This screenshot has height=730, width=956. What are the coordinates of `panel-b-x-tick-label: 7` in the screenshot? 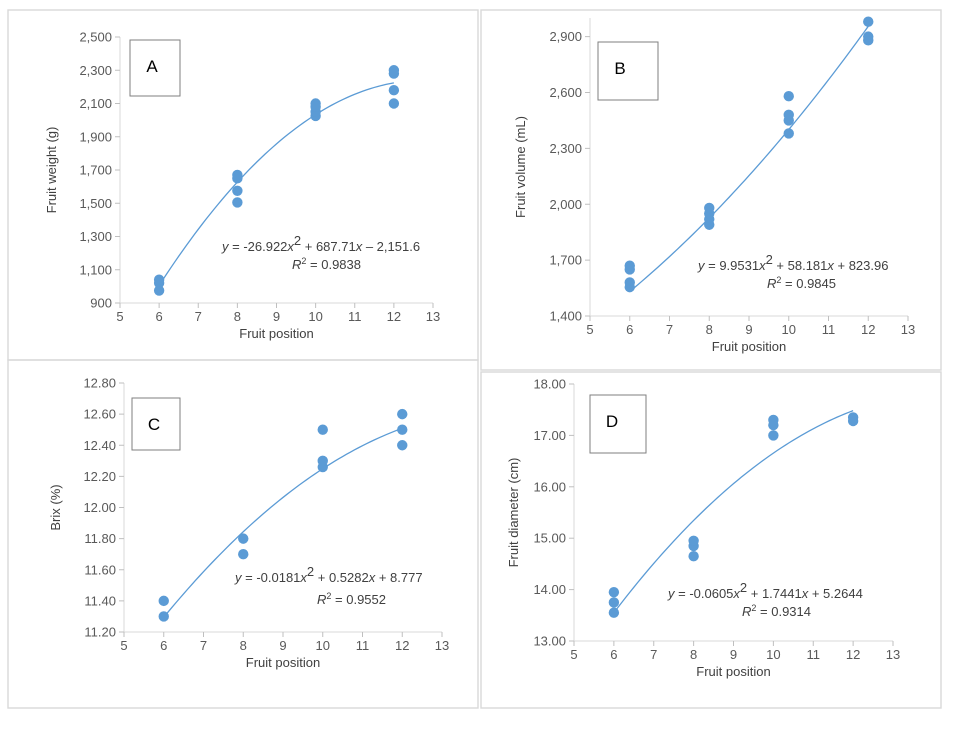 It's located at (669, 329).